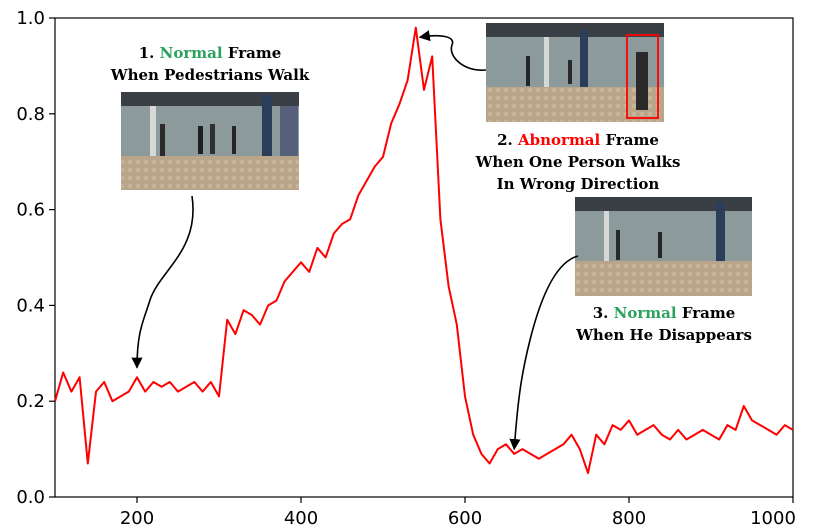 The height and width of the screenshot is (530, 830). I want to click on x-axis-ticks: 200 400 600 800 1000, so click(458, 513).